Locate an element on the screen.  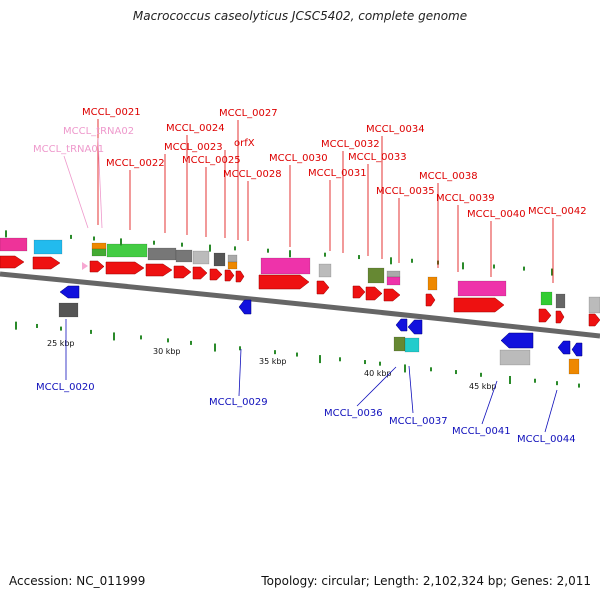
gene-label-forward: MCCL_0027 is located at coordinates (248, 113).